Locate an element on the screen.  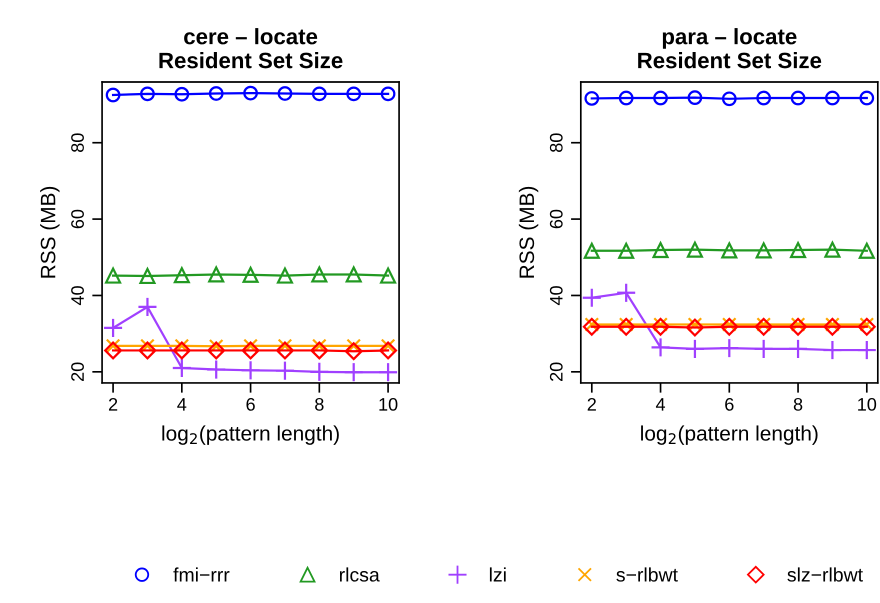
legend-label: rlcsa is located at coordinates (360, 574).